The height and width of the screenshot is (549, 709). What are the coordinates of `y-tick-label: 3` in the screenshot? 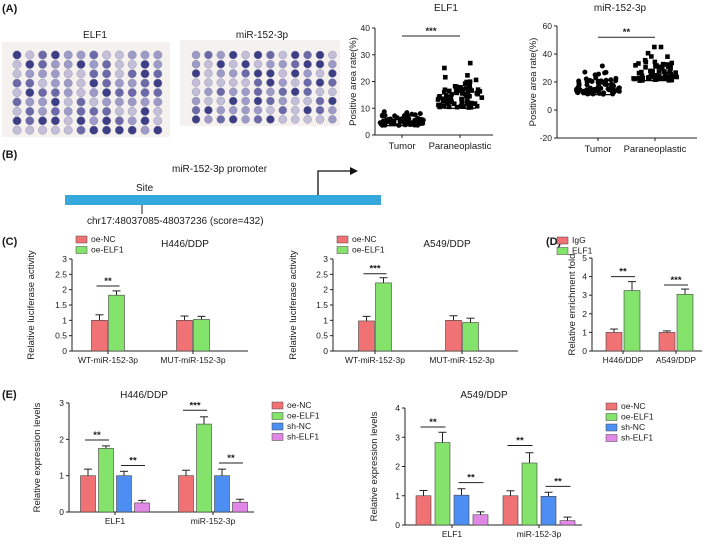 It's located at (584, 295).